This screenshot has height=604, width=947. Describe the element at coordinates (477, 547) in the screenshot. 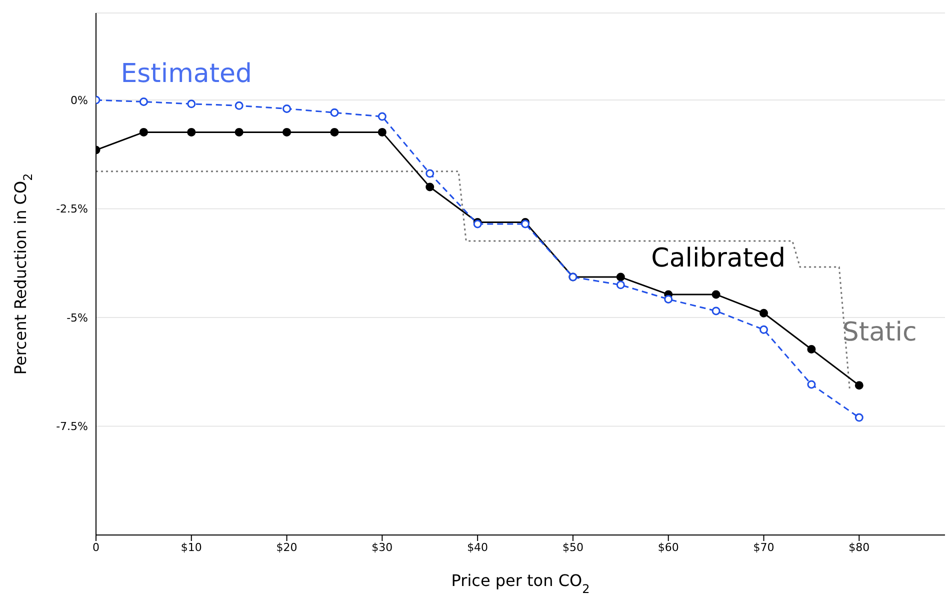

I see `x-tick-label: $40` at that location.